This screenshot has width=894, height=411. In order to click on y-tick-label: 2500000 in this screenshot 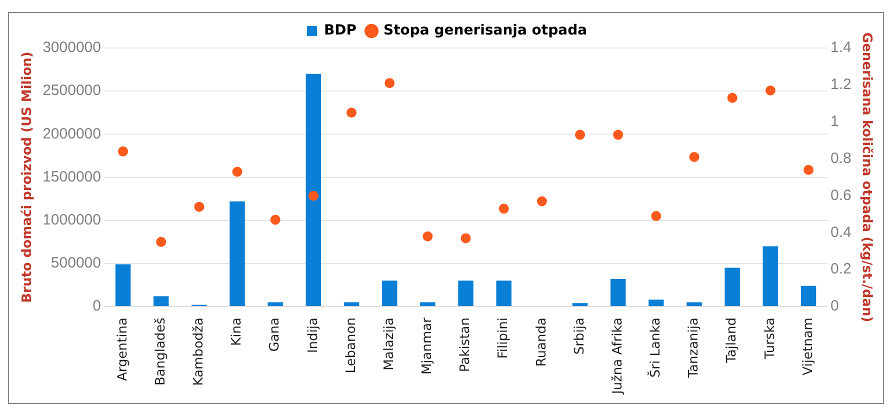, I will do `click(71, 91)`.